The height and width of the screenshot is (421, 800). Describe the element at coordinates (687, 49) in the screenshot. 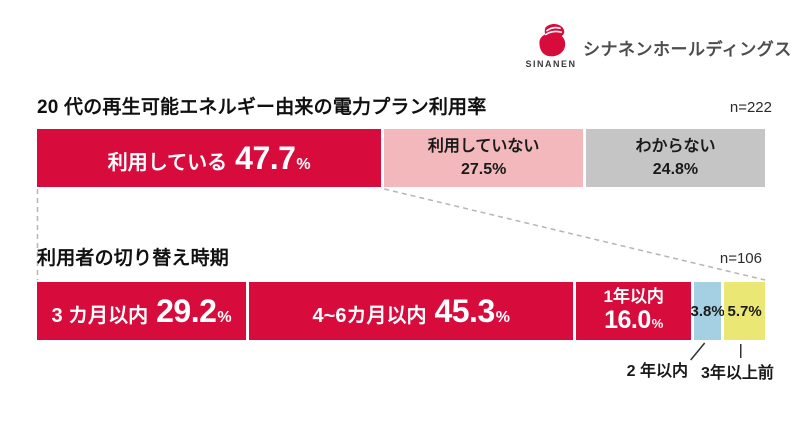

I see `logo-company-name: シナネンホールディングス` at that location.